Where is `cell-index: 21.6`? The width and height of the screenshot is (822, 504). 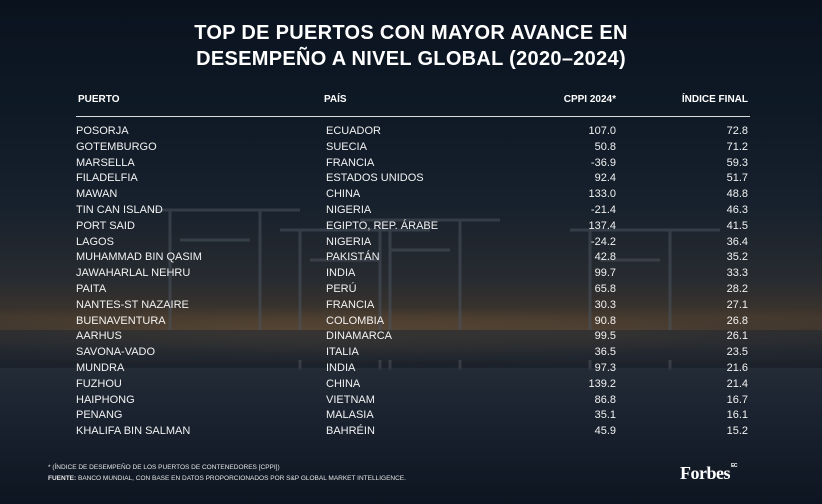
cell-index: 21.6 is located at coordinates (737, 367).